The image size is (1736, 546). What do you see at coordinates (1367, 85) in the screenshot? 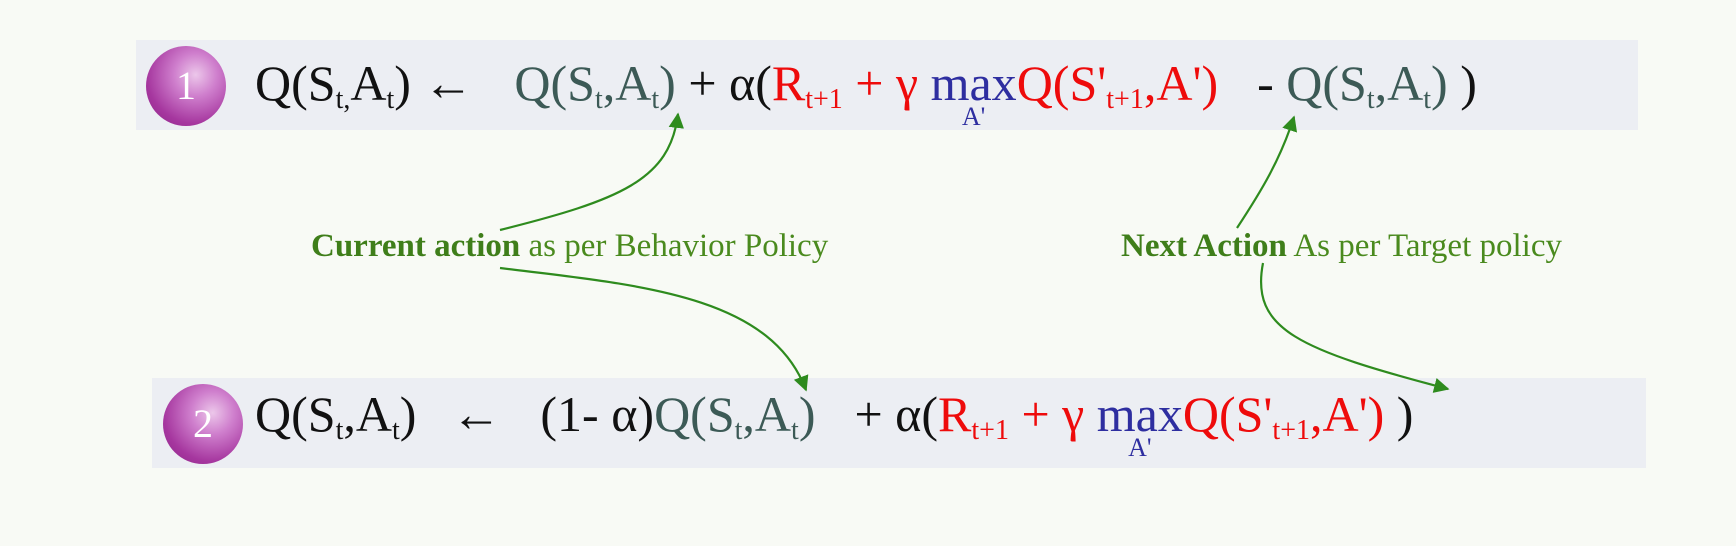
I see `eq1-current-q-term-2: Q(St,At)` at bounding box center [1367, 85].